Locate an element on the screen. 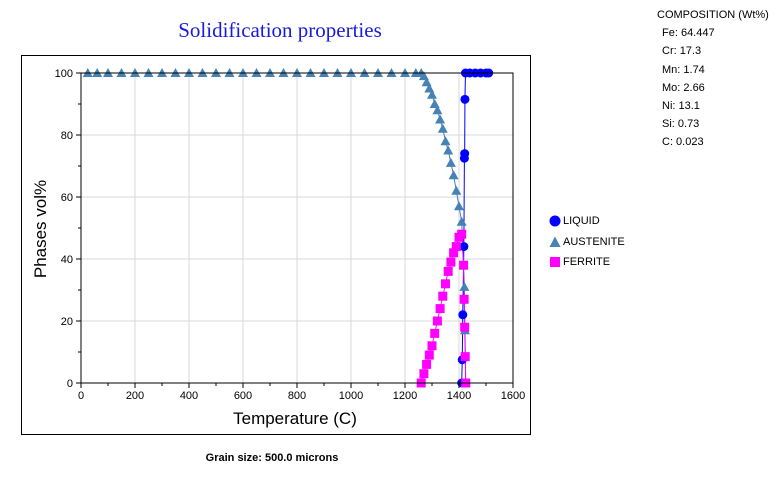  composition-item: C: 0.023 is located at coordinates (683, 142).